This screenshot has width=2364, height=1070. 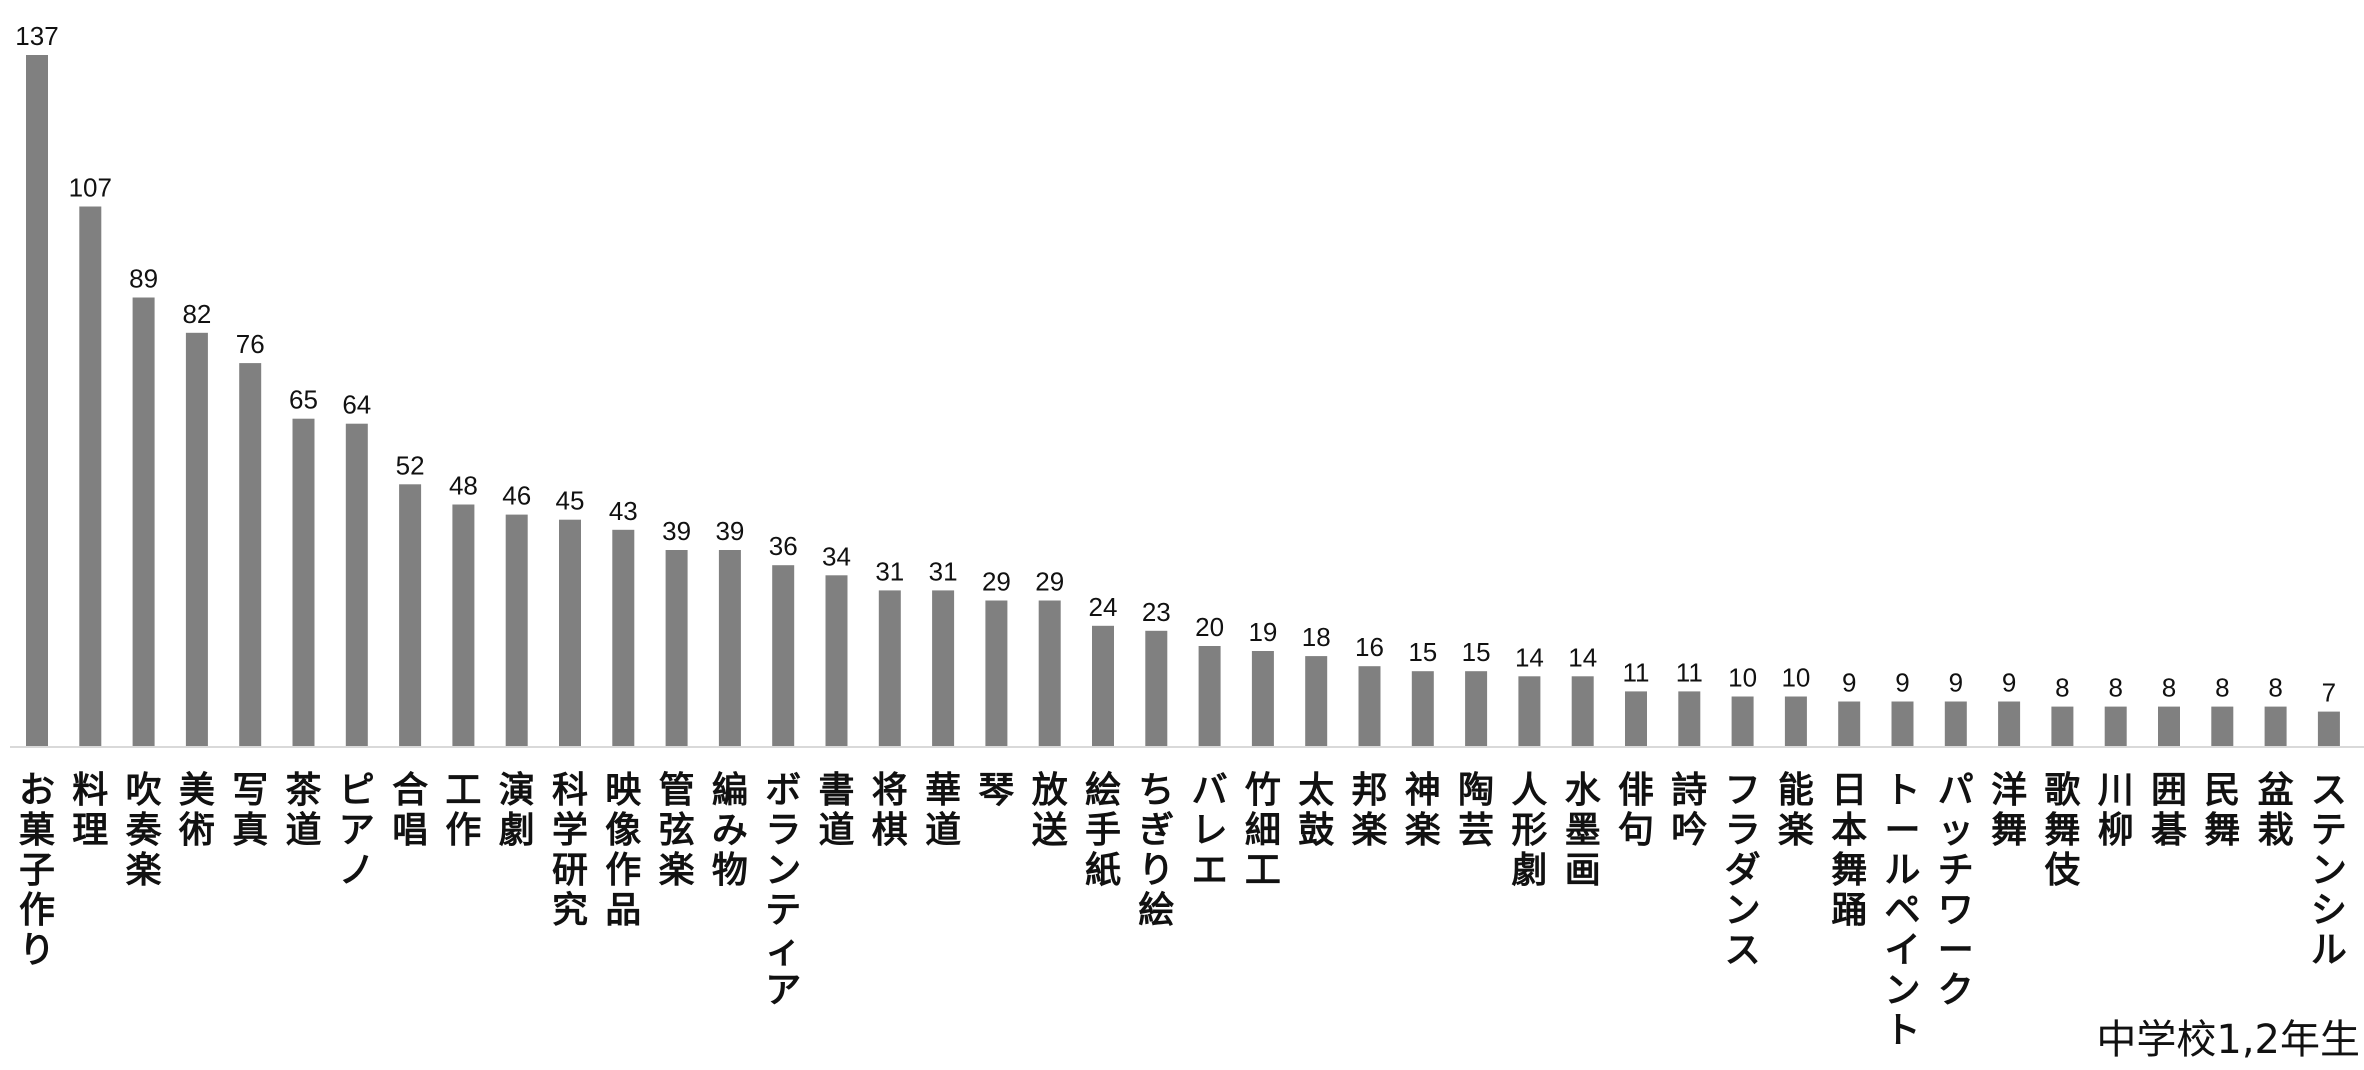 I want to click on category-label-18: 華道, so click(x=943, y=810).